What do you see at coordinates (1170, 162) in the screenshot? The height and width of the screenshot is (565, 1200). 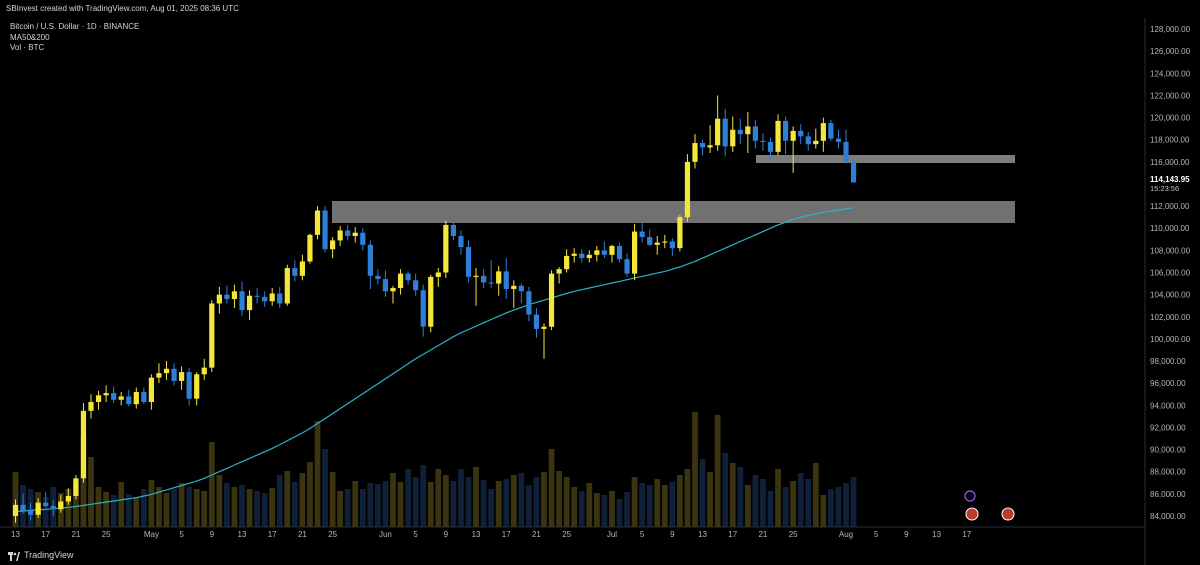 I see `price-tick-label: 116,000.00` at bounding box center [1170, 162].